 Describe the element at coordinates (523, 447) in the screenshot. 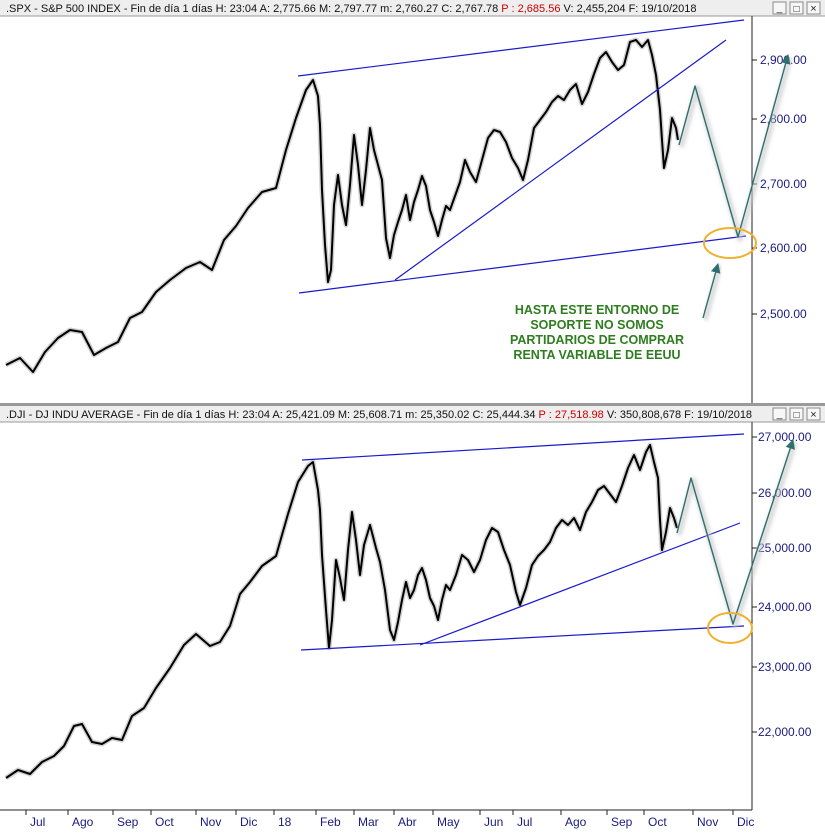

I see `dji-resistance-trendline` at that location.